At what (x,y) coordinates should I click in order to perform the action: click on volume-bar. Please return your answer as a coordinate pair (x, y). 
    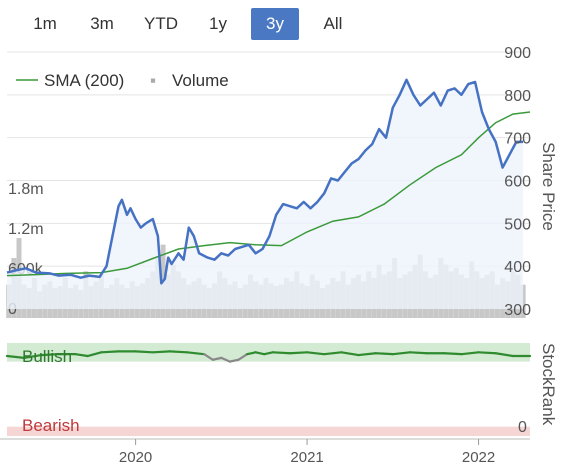
    Looking at the image, I should click on (523, 301).